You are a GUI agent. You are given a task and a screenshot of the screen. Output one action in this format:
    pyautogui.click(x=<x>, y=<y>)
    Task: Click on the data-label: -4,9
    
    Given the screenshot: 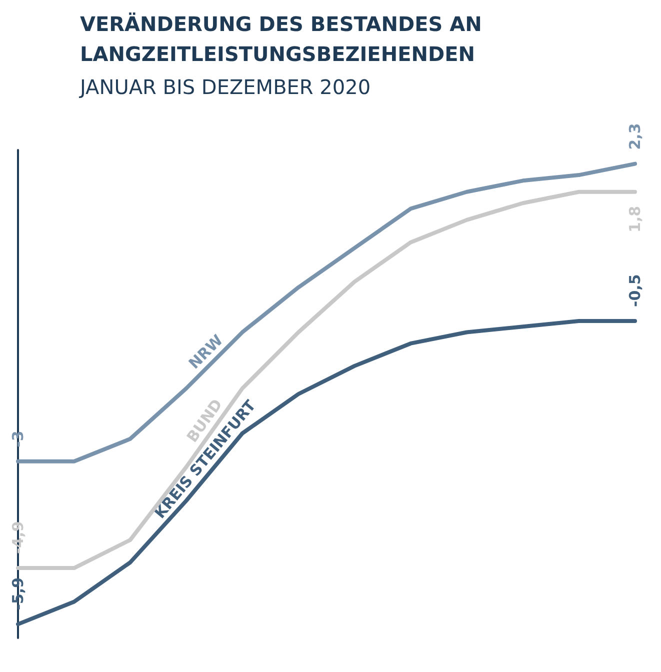 What is the action you would take?
    pyautogui.click(x=18, y=537)
    